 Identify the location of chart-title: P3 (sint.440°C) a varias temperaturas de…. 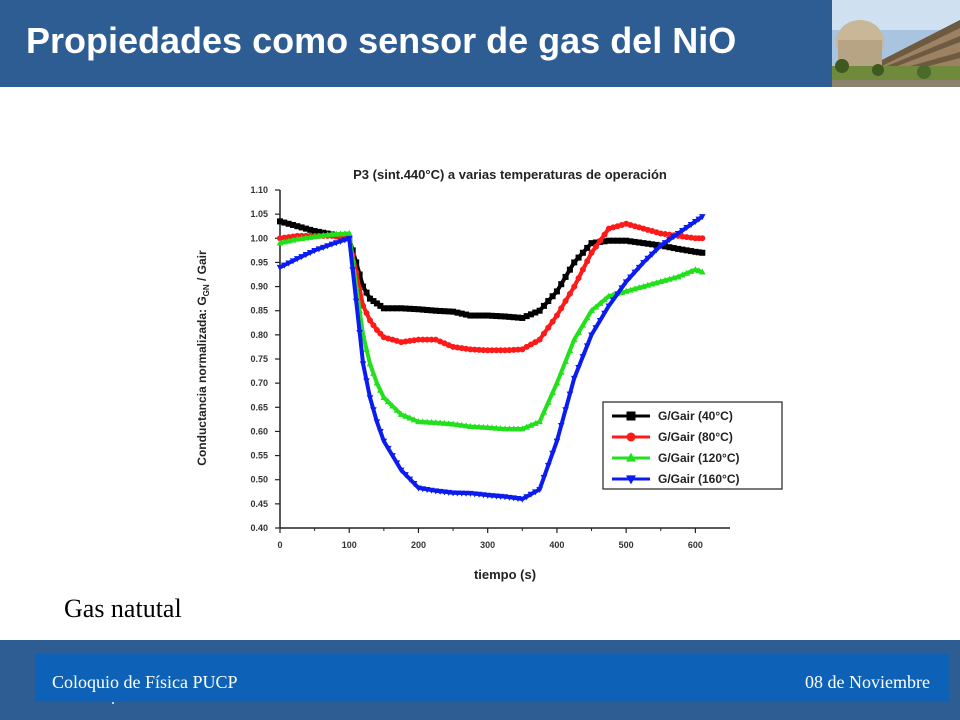
(510, 174).